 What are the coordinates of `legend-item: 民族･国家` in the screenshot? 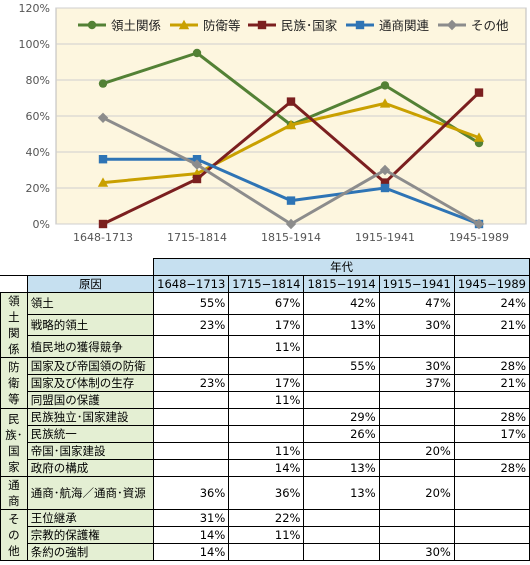 It's located at (293, 25).